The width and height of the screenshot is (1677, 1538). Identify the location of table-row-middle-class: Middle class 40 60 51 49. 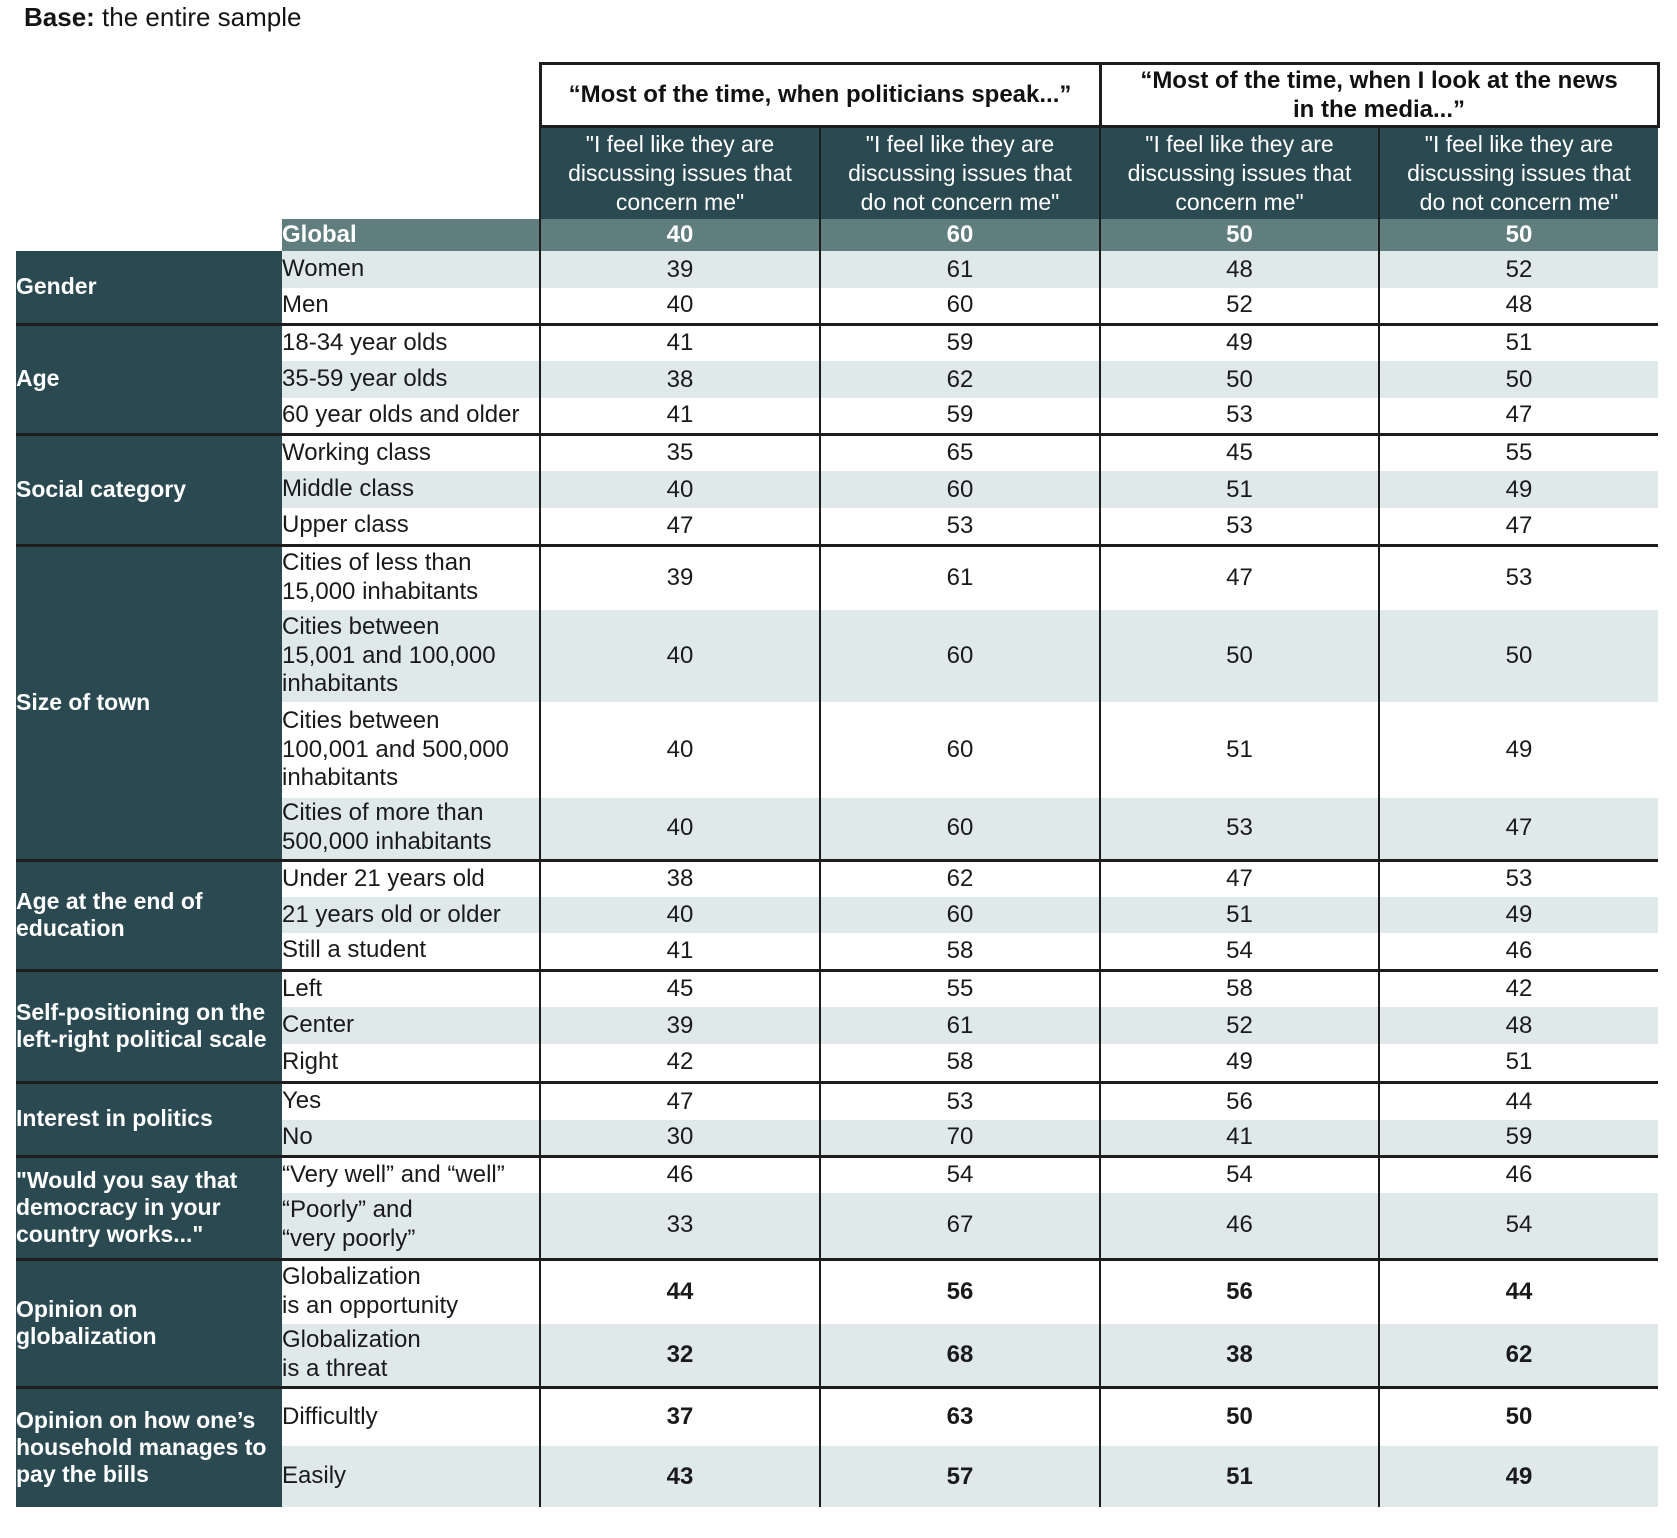
(837, 489).